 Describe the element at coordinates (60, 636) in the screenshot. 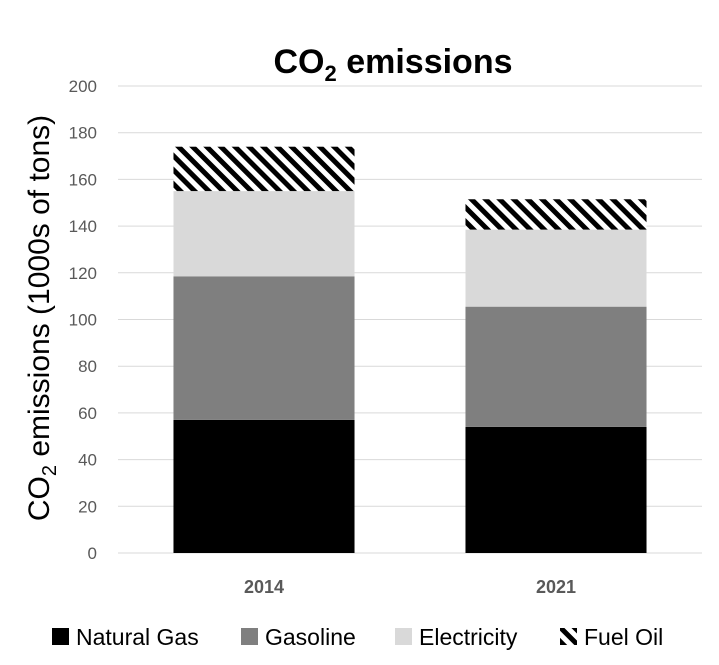

I see `legend-swatch-natural-gas` at that location.